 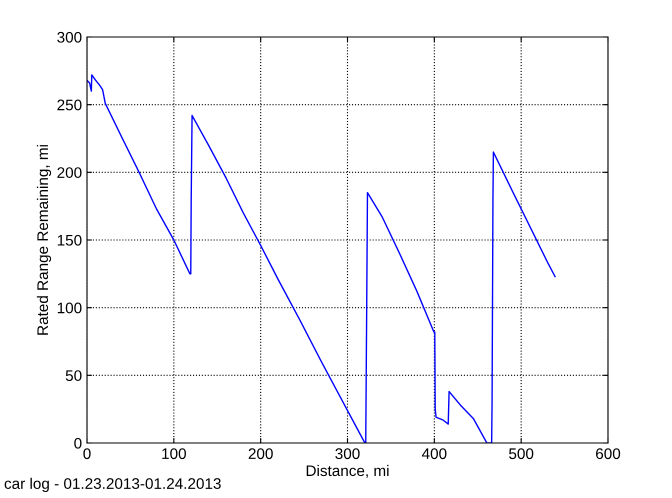 What do you see at coordinates (260, 454) in the screenshot?
I see `x-tick-label: 200` at bounding box center [260, 454].